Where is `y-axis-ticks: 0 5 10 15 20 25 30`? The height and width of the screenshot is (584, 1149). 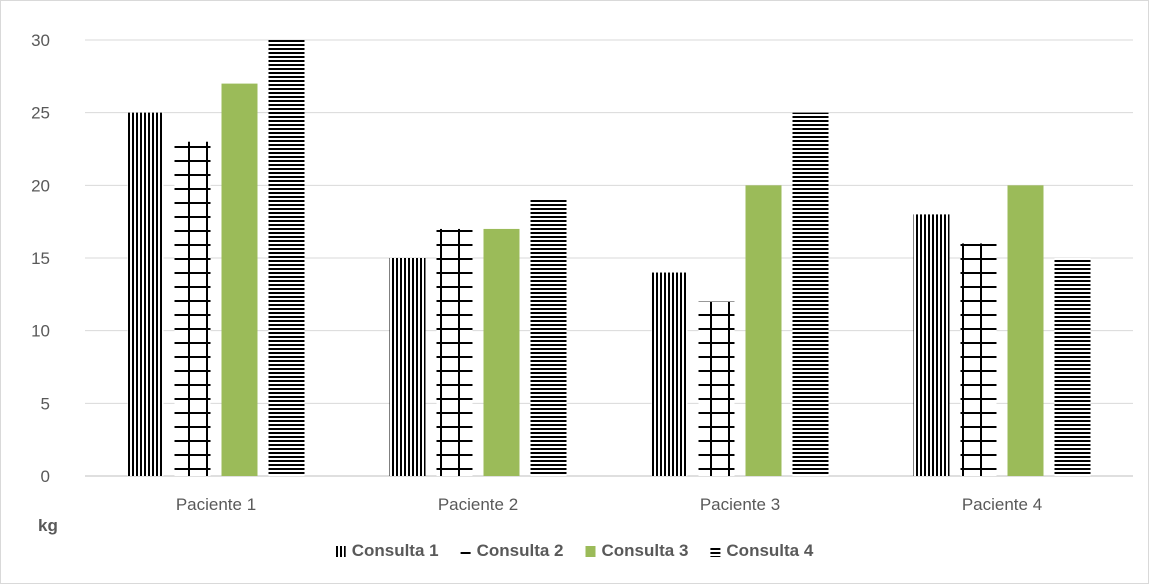
y-axis-ticks: 0 5 10 15 20 25 30 is located at coordinates (40, 258).